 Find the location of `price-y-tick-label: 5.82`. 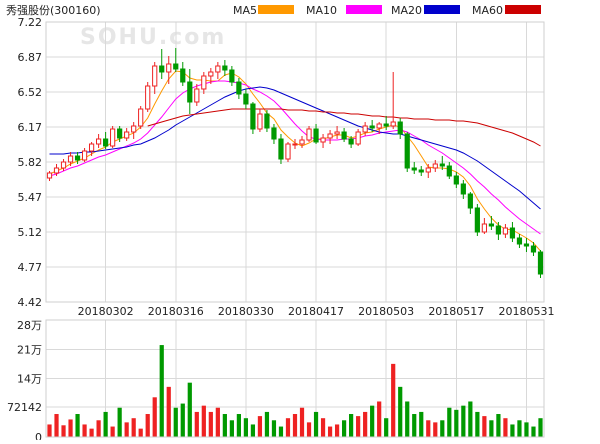

price-y-tick-label: 5.82 is located at coordinates (30, 162).